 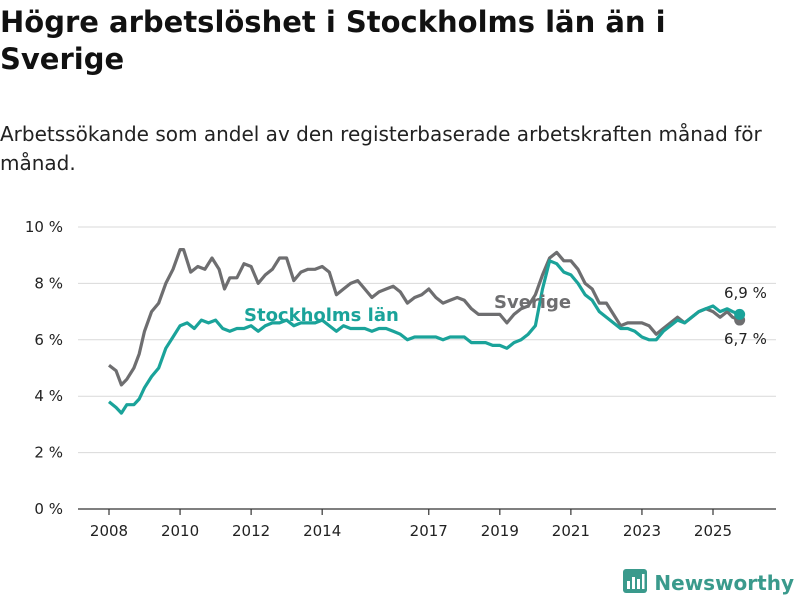 What do you see at coordinates (745, 339) in the screenshot?
I see `sverige-end-value-label: 6,7 %` at bounding box center [745, 339].